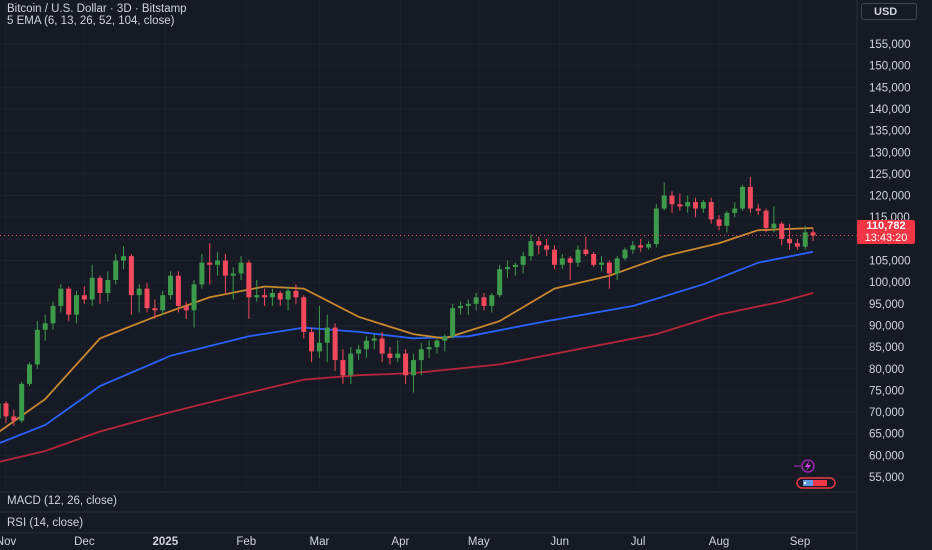  What do you see at coordinates (890, 88) in the screenshot?
I see `y-tick-label: 145,000` at bounding box center [890, 88].